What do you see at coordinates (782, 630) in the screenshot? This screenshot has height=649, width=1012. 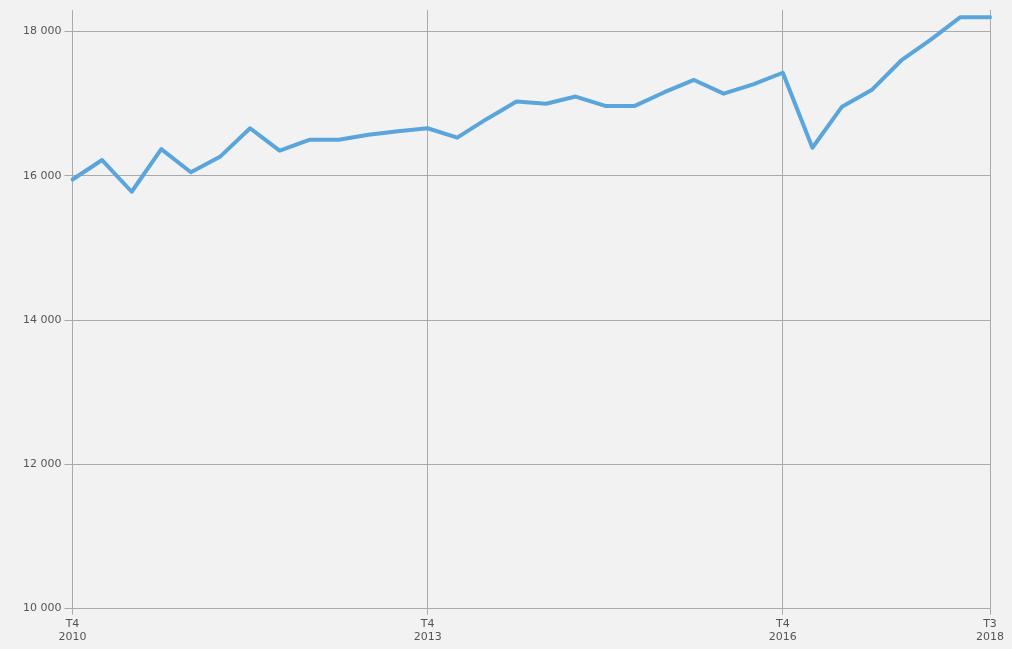 I see `x-tick-label: T4 2016` at bounding box center [782, 630].